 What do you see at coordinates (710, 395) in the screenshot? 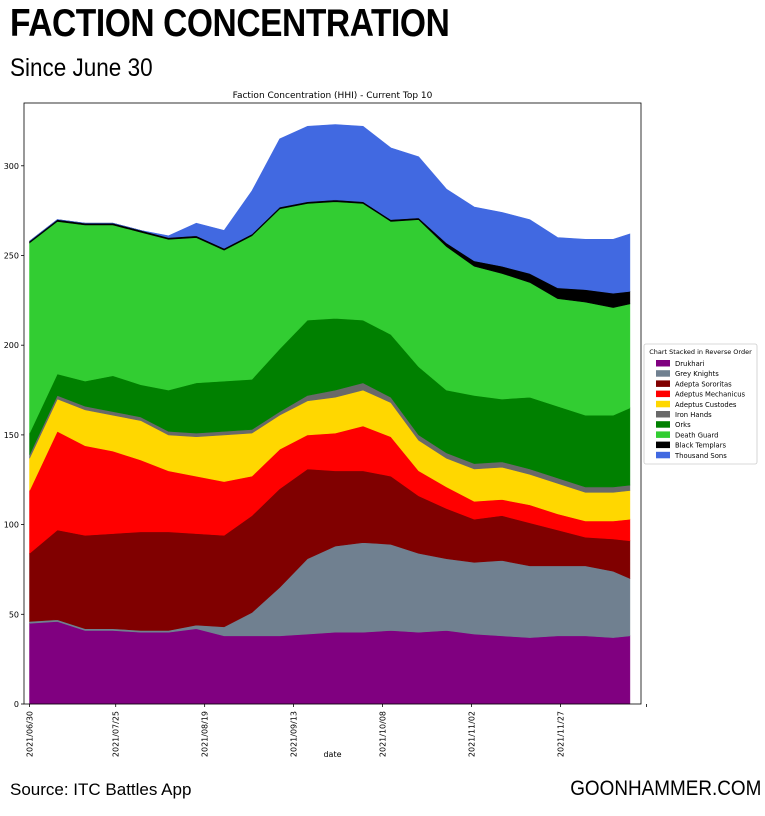
I see `legend-label: Adeptus Mechanicus` at bounding box center [710, 395].